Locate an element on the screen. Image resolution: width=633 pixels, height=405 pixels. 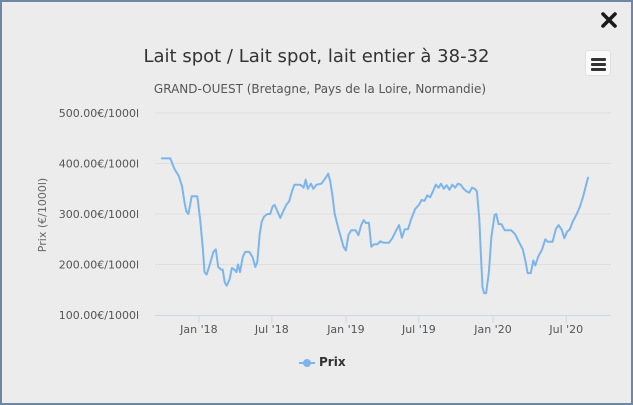
close-icon is located at coordinates (609, 20).